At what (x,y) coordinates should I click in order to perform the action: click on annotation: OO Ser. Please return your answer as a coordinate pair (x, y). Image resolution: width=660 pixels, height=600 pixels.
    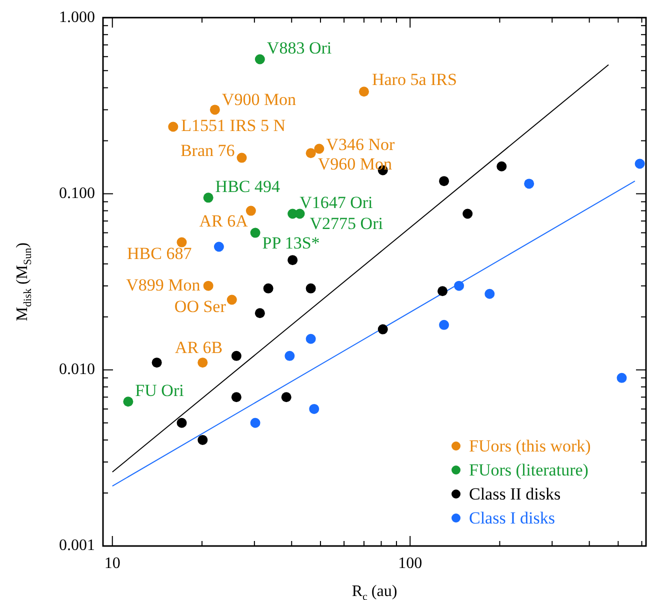
    Looking at the image, I should click on (200, 306).